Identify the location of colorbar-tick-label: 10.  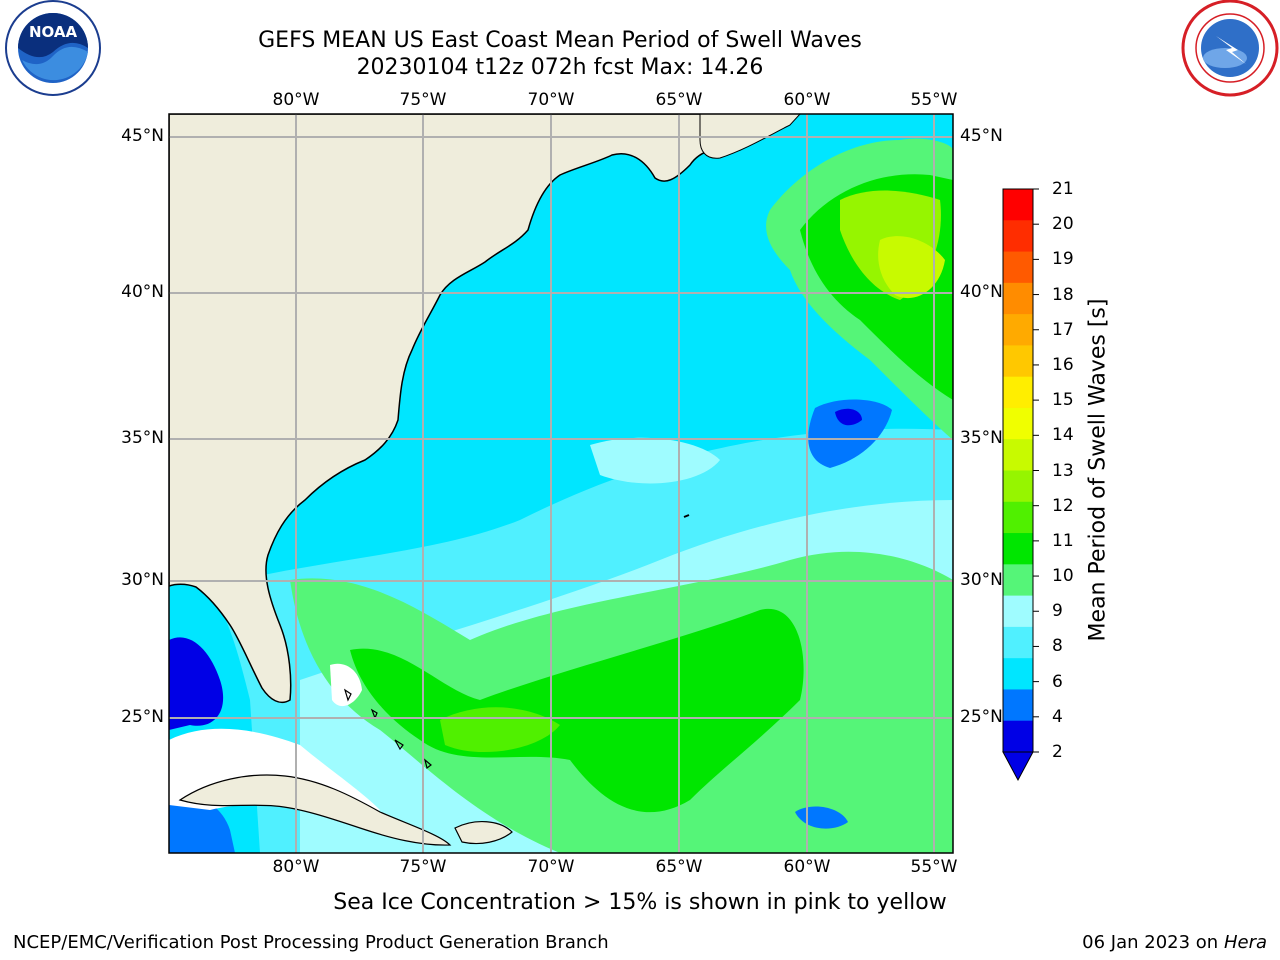
(1063, 576).